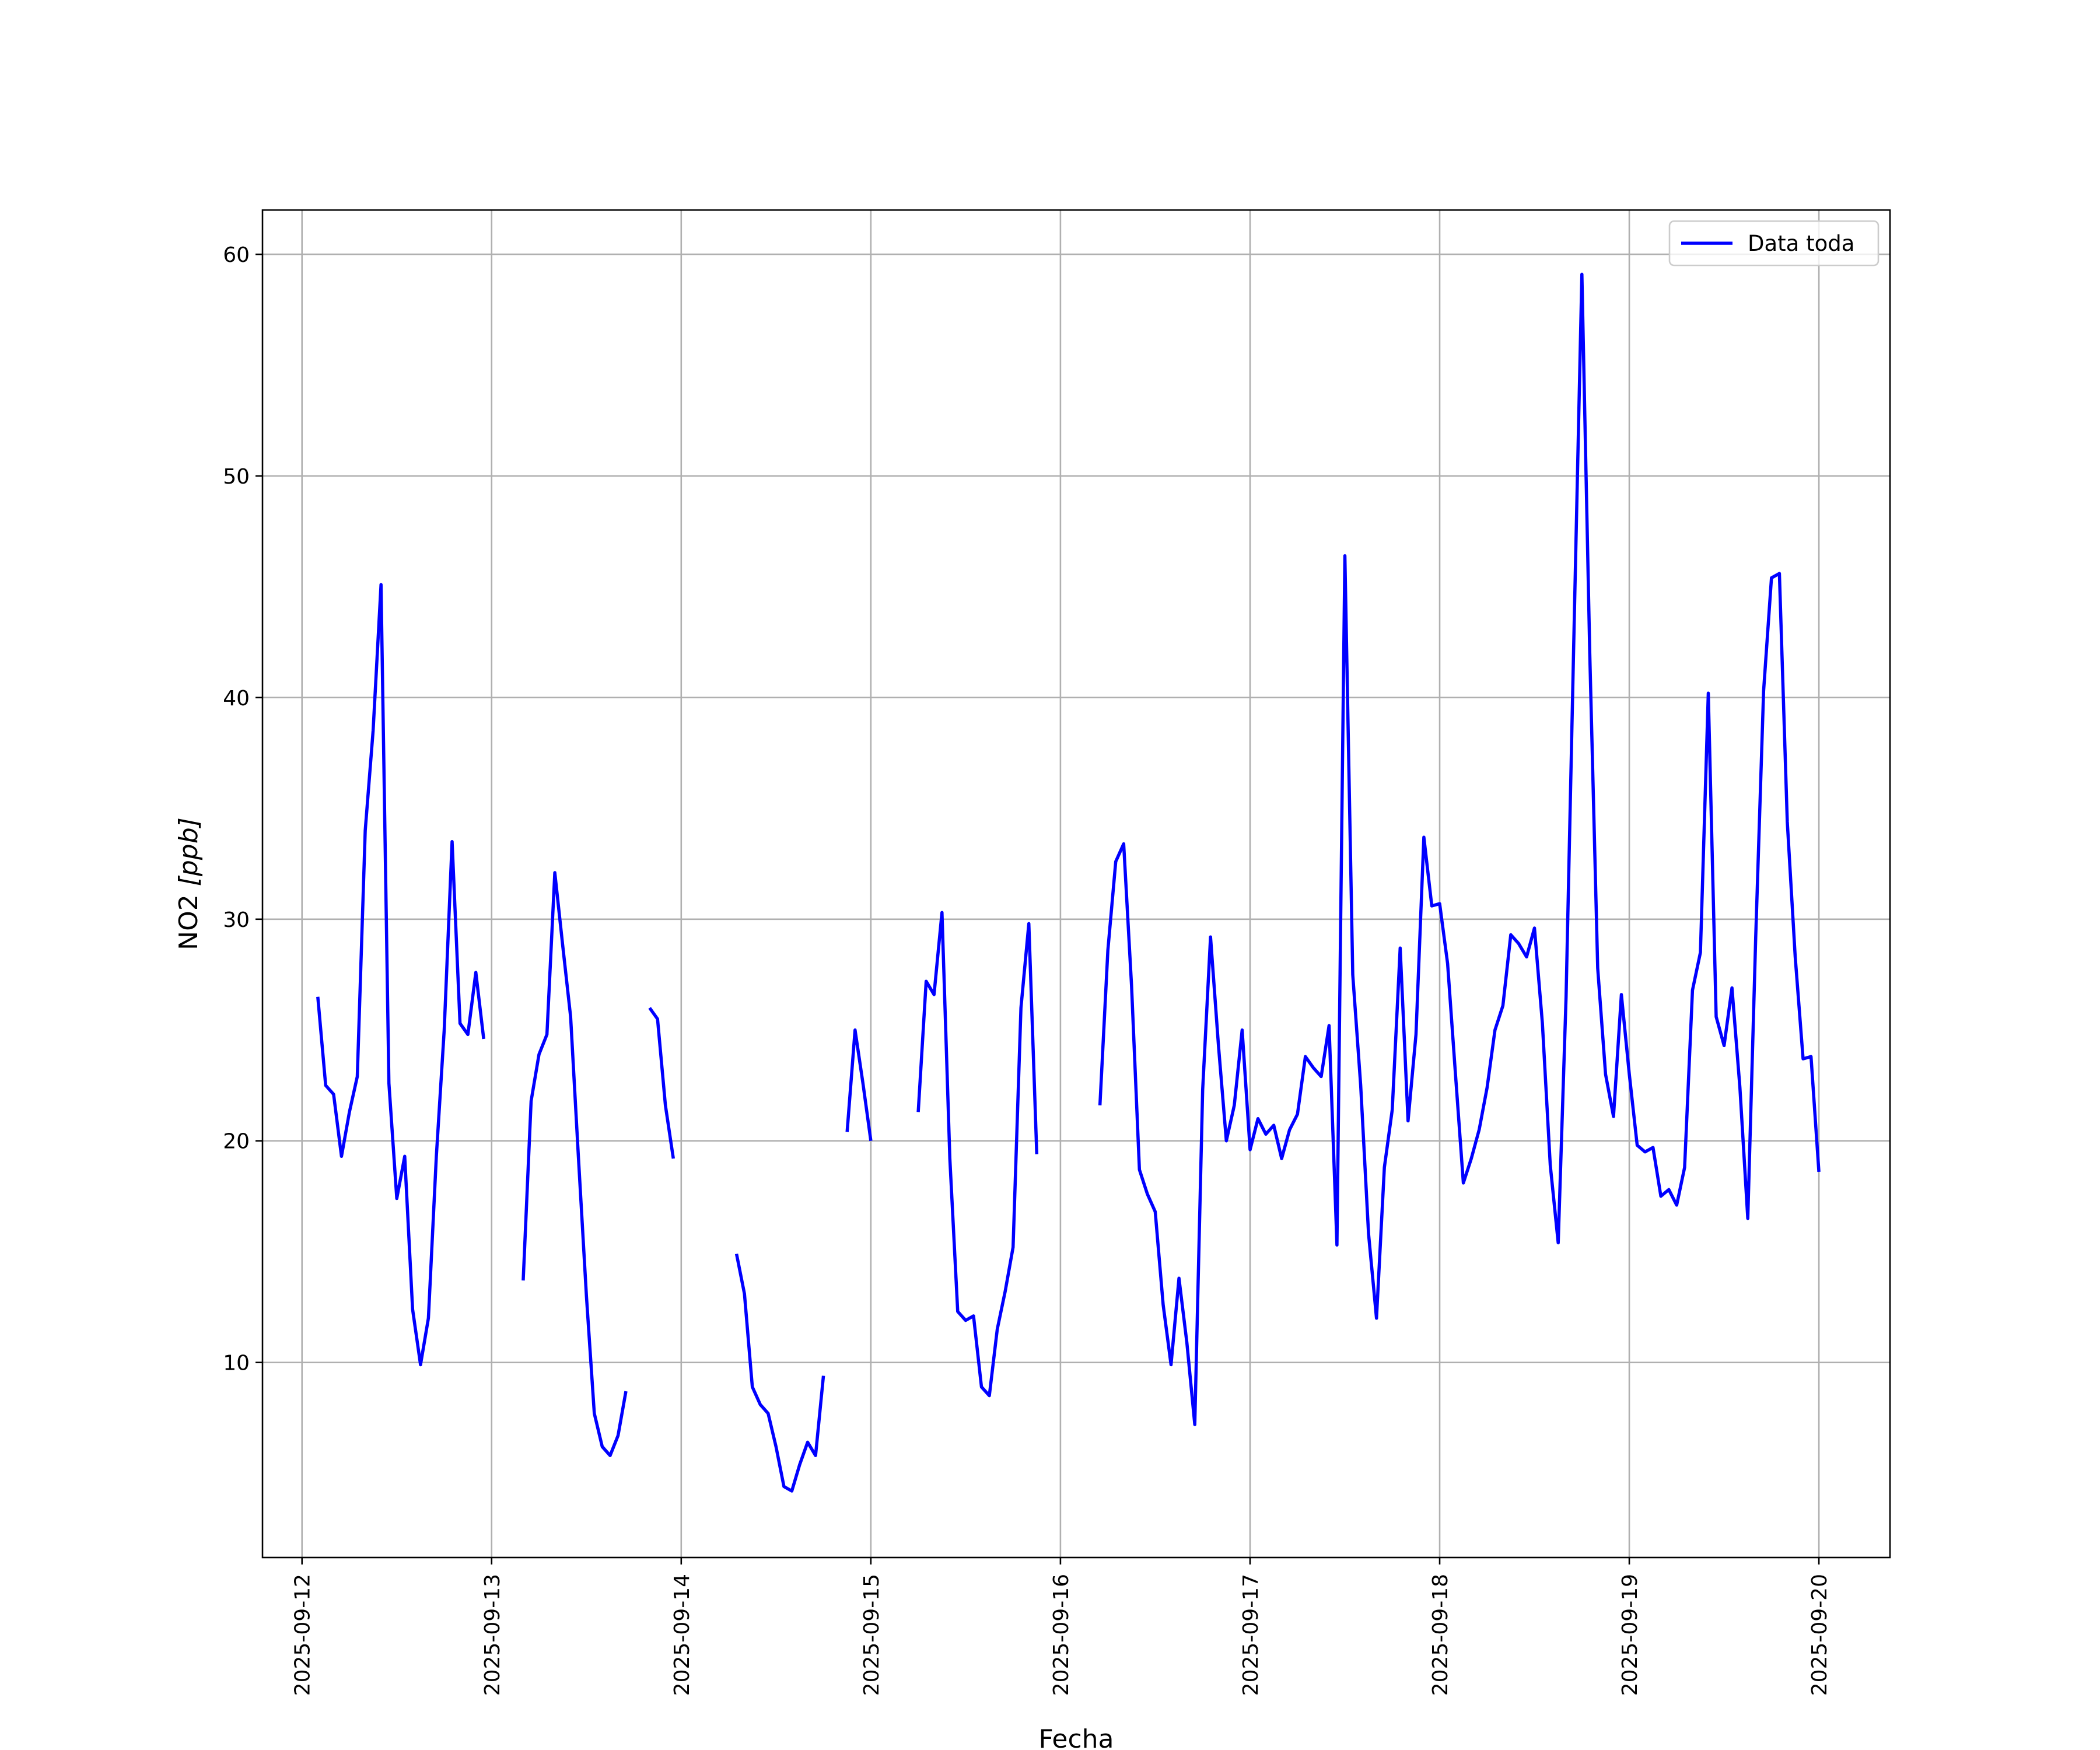  I want to click on x-tick-label: 2025-09-16, so click(1061, 1635).